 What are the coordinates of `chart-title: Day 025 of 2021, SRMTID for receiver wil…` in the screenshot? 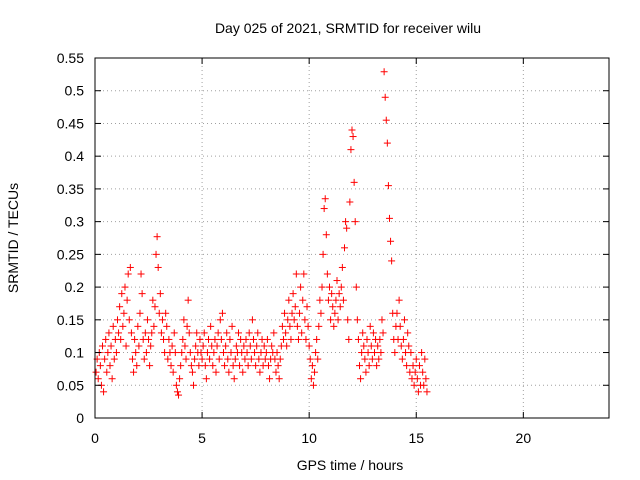 It's located at (348, 28).